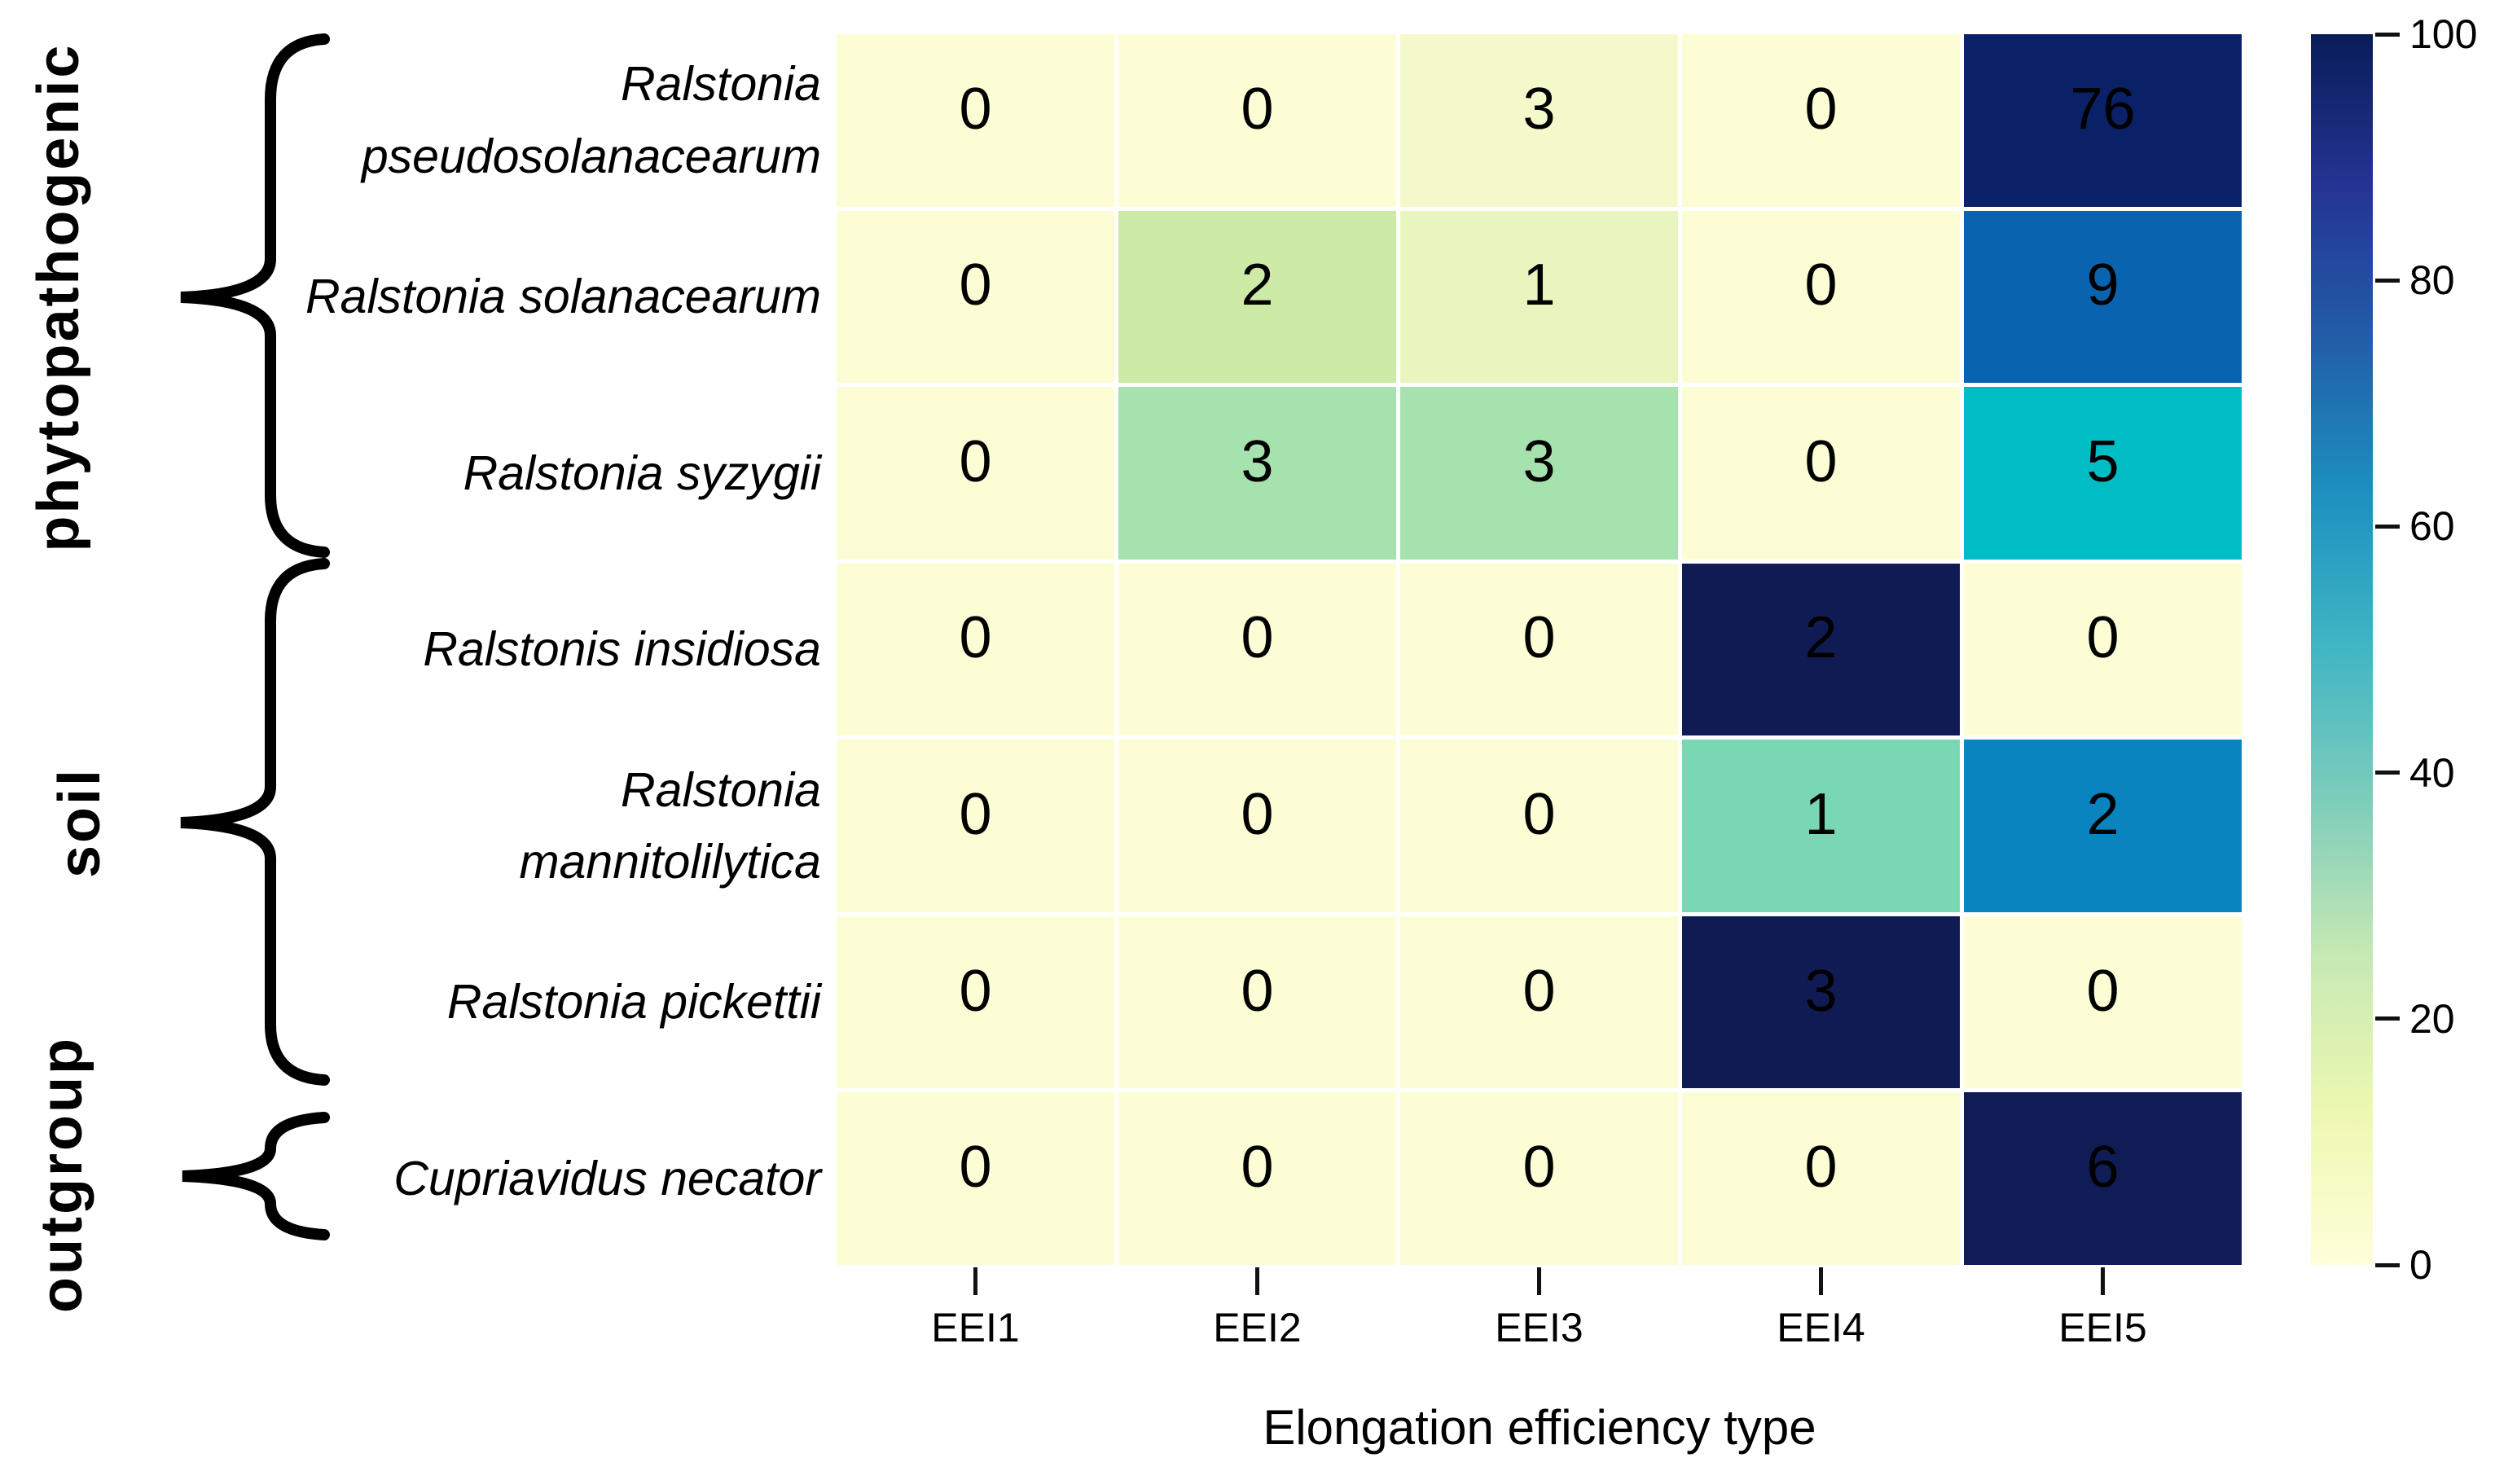 The height and width of the screenshot is (1484, 2495). I want to click on row-label-5: Ralstonia mannitolilytica, so click(541, 826).